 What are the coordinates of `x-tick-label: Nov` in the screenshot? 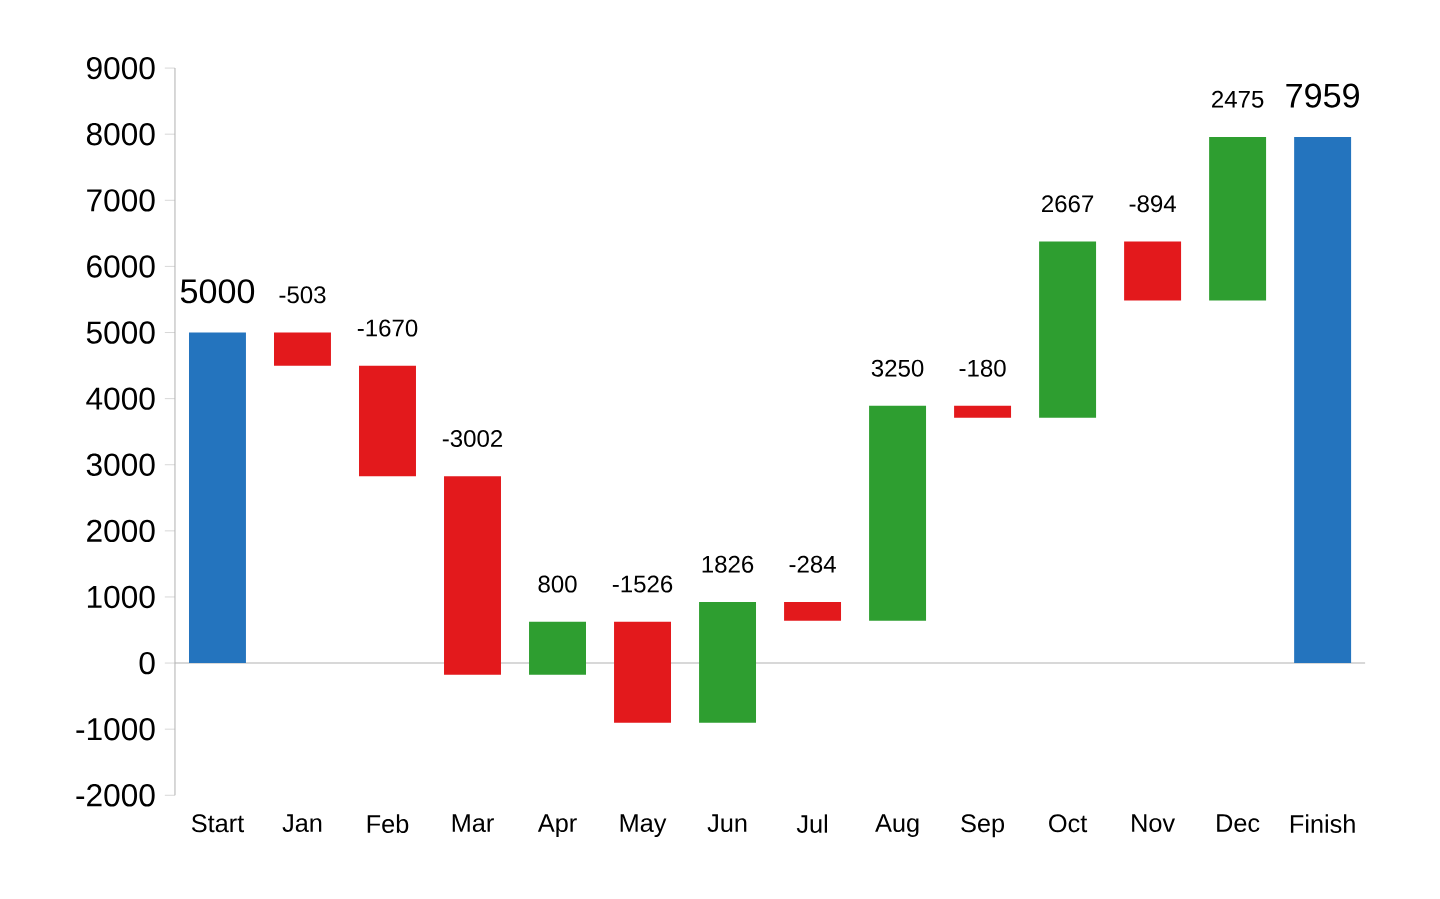 It's located at (1154, 823).